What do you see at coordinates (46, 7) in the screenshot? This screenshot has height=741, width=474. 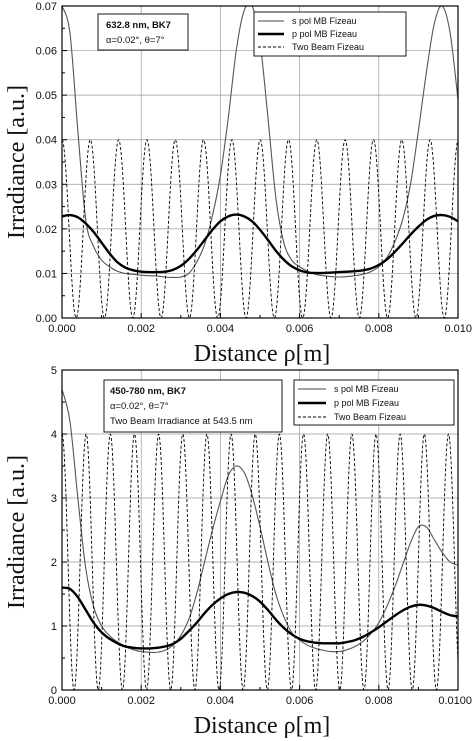 I see `chart-top-ytick-label-7: 0.07` at bounding box center [46, 7].